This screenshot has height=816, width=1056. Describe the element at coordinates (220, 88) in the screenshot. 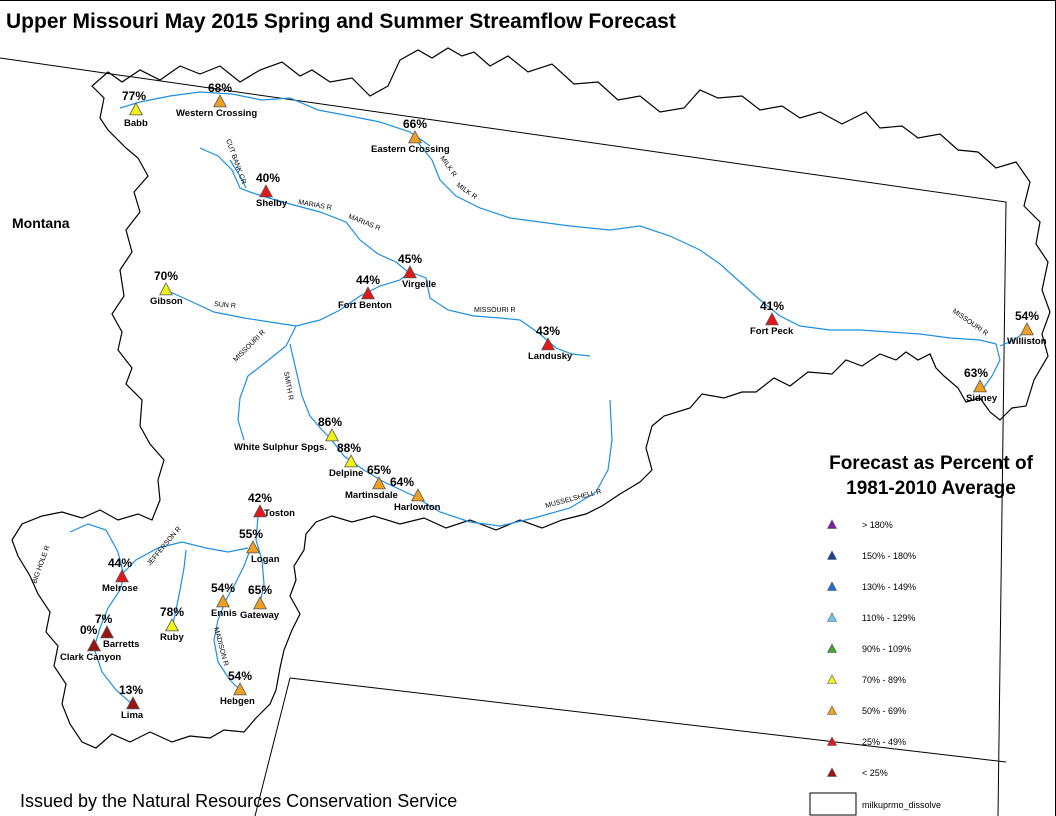

I see `station-percent: 68%` at that location.